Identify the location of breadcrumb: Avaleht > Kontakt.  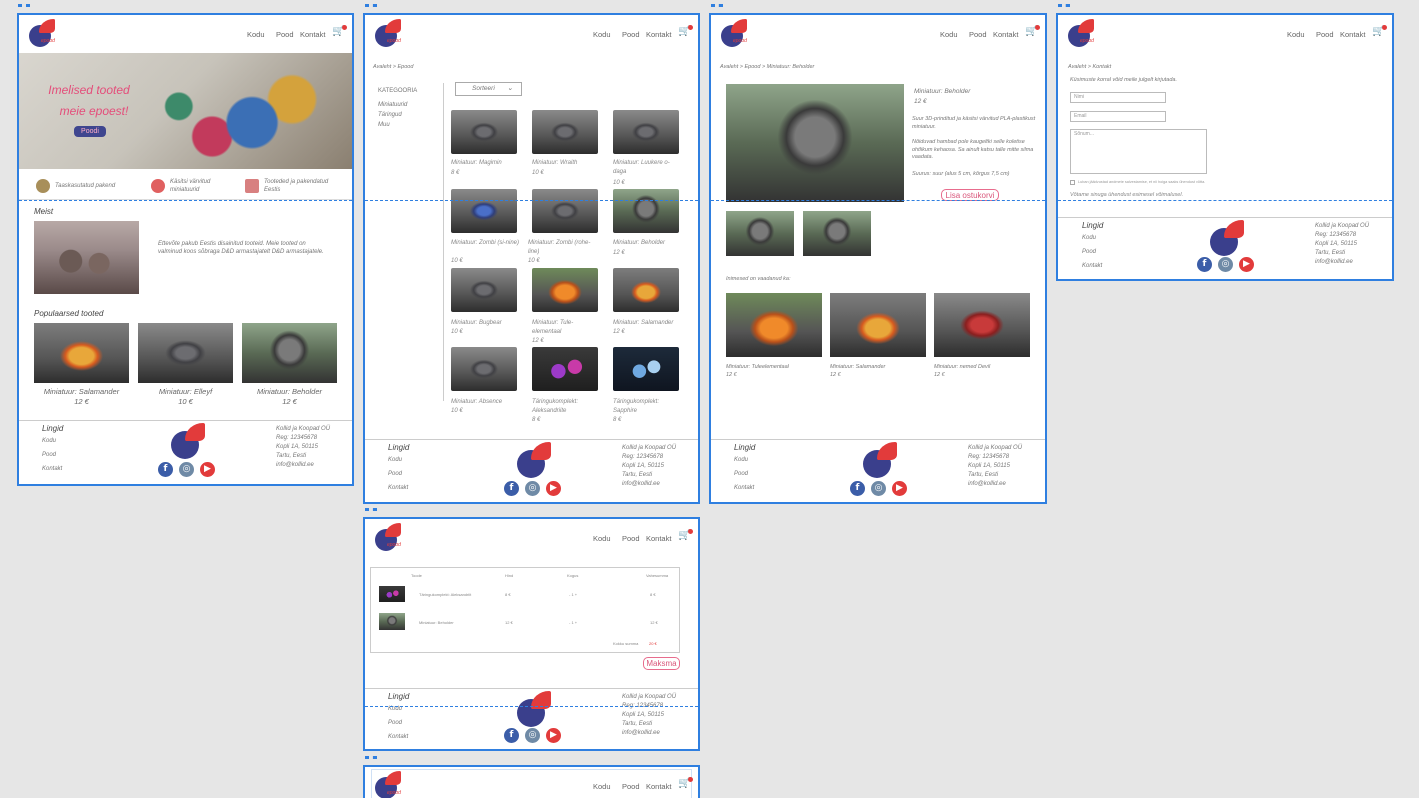
(1090, 67).